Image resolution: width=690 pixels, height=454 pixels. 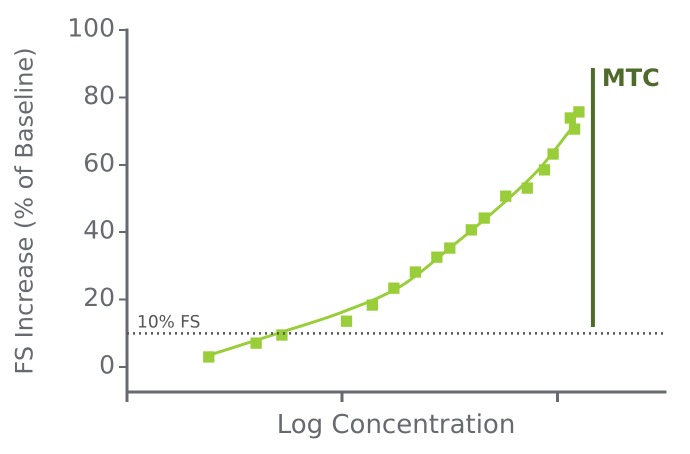 What do you see at coordinates (99, 95) in the screenshot?
I see `y-tick-label: 80` at bounding box center [99, 95].